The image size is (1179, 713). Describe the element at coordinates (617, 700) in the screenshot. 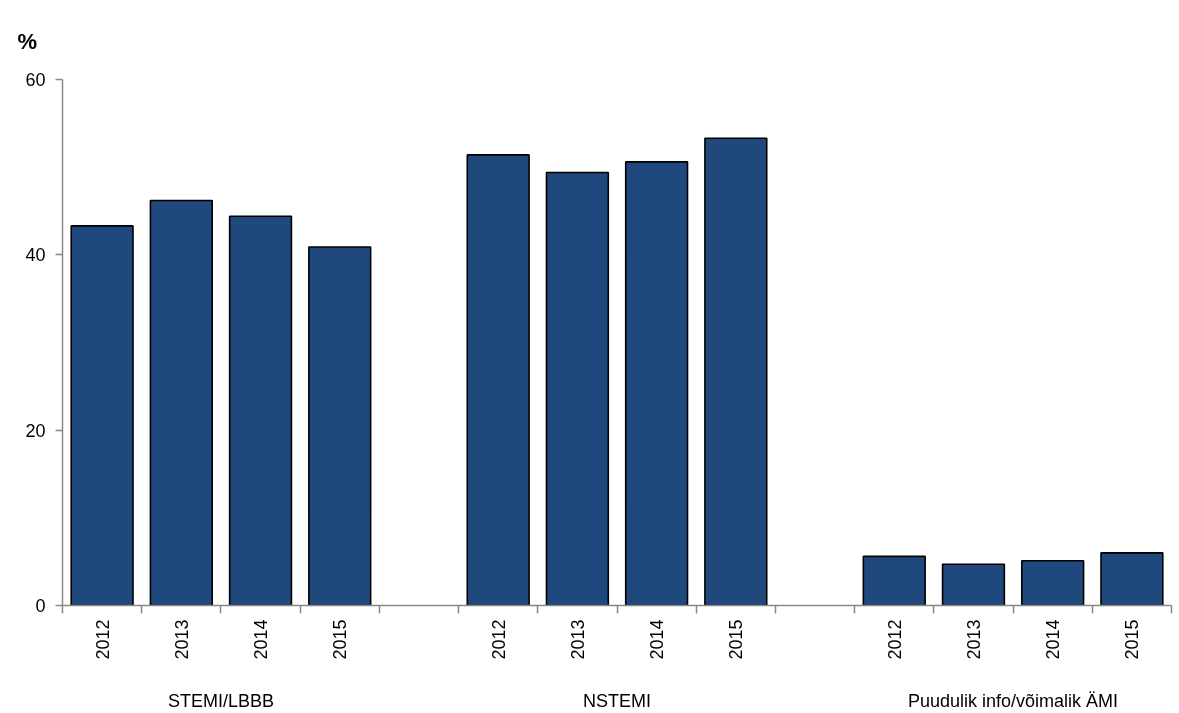

I see `text: NSTEMI` at that location.